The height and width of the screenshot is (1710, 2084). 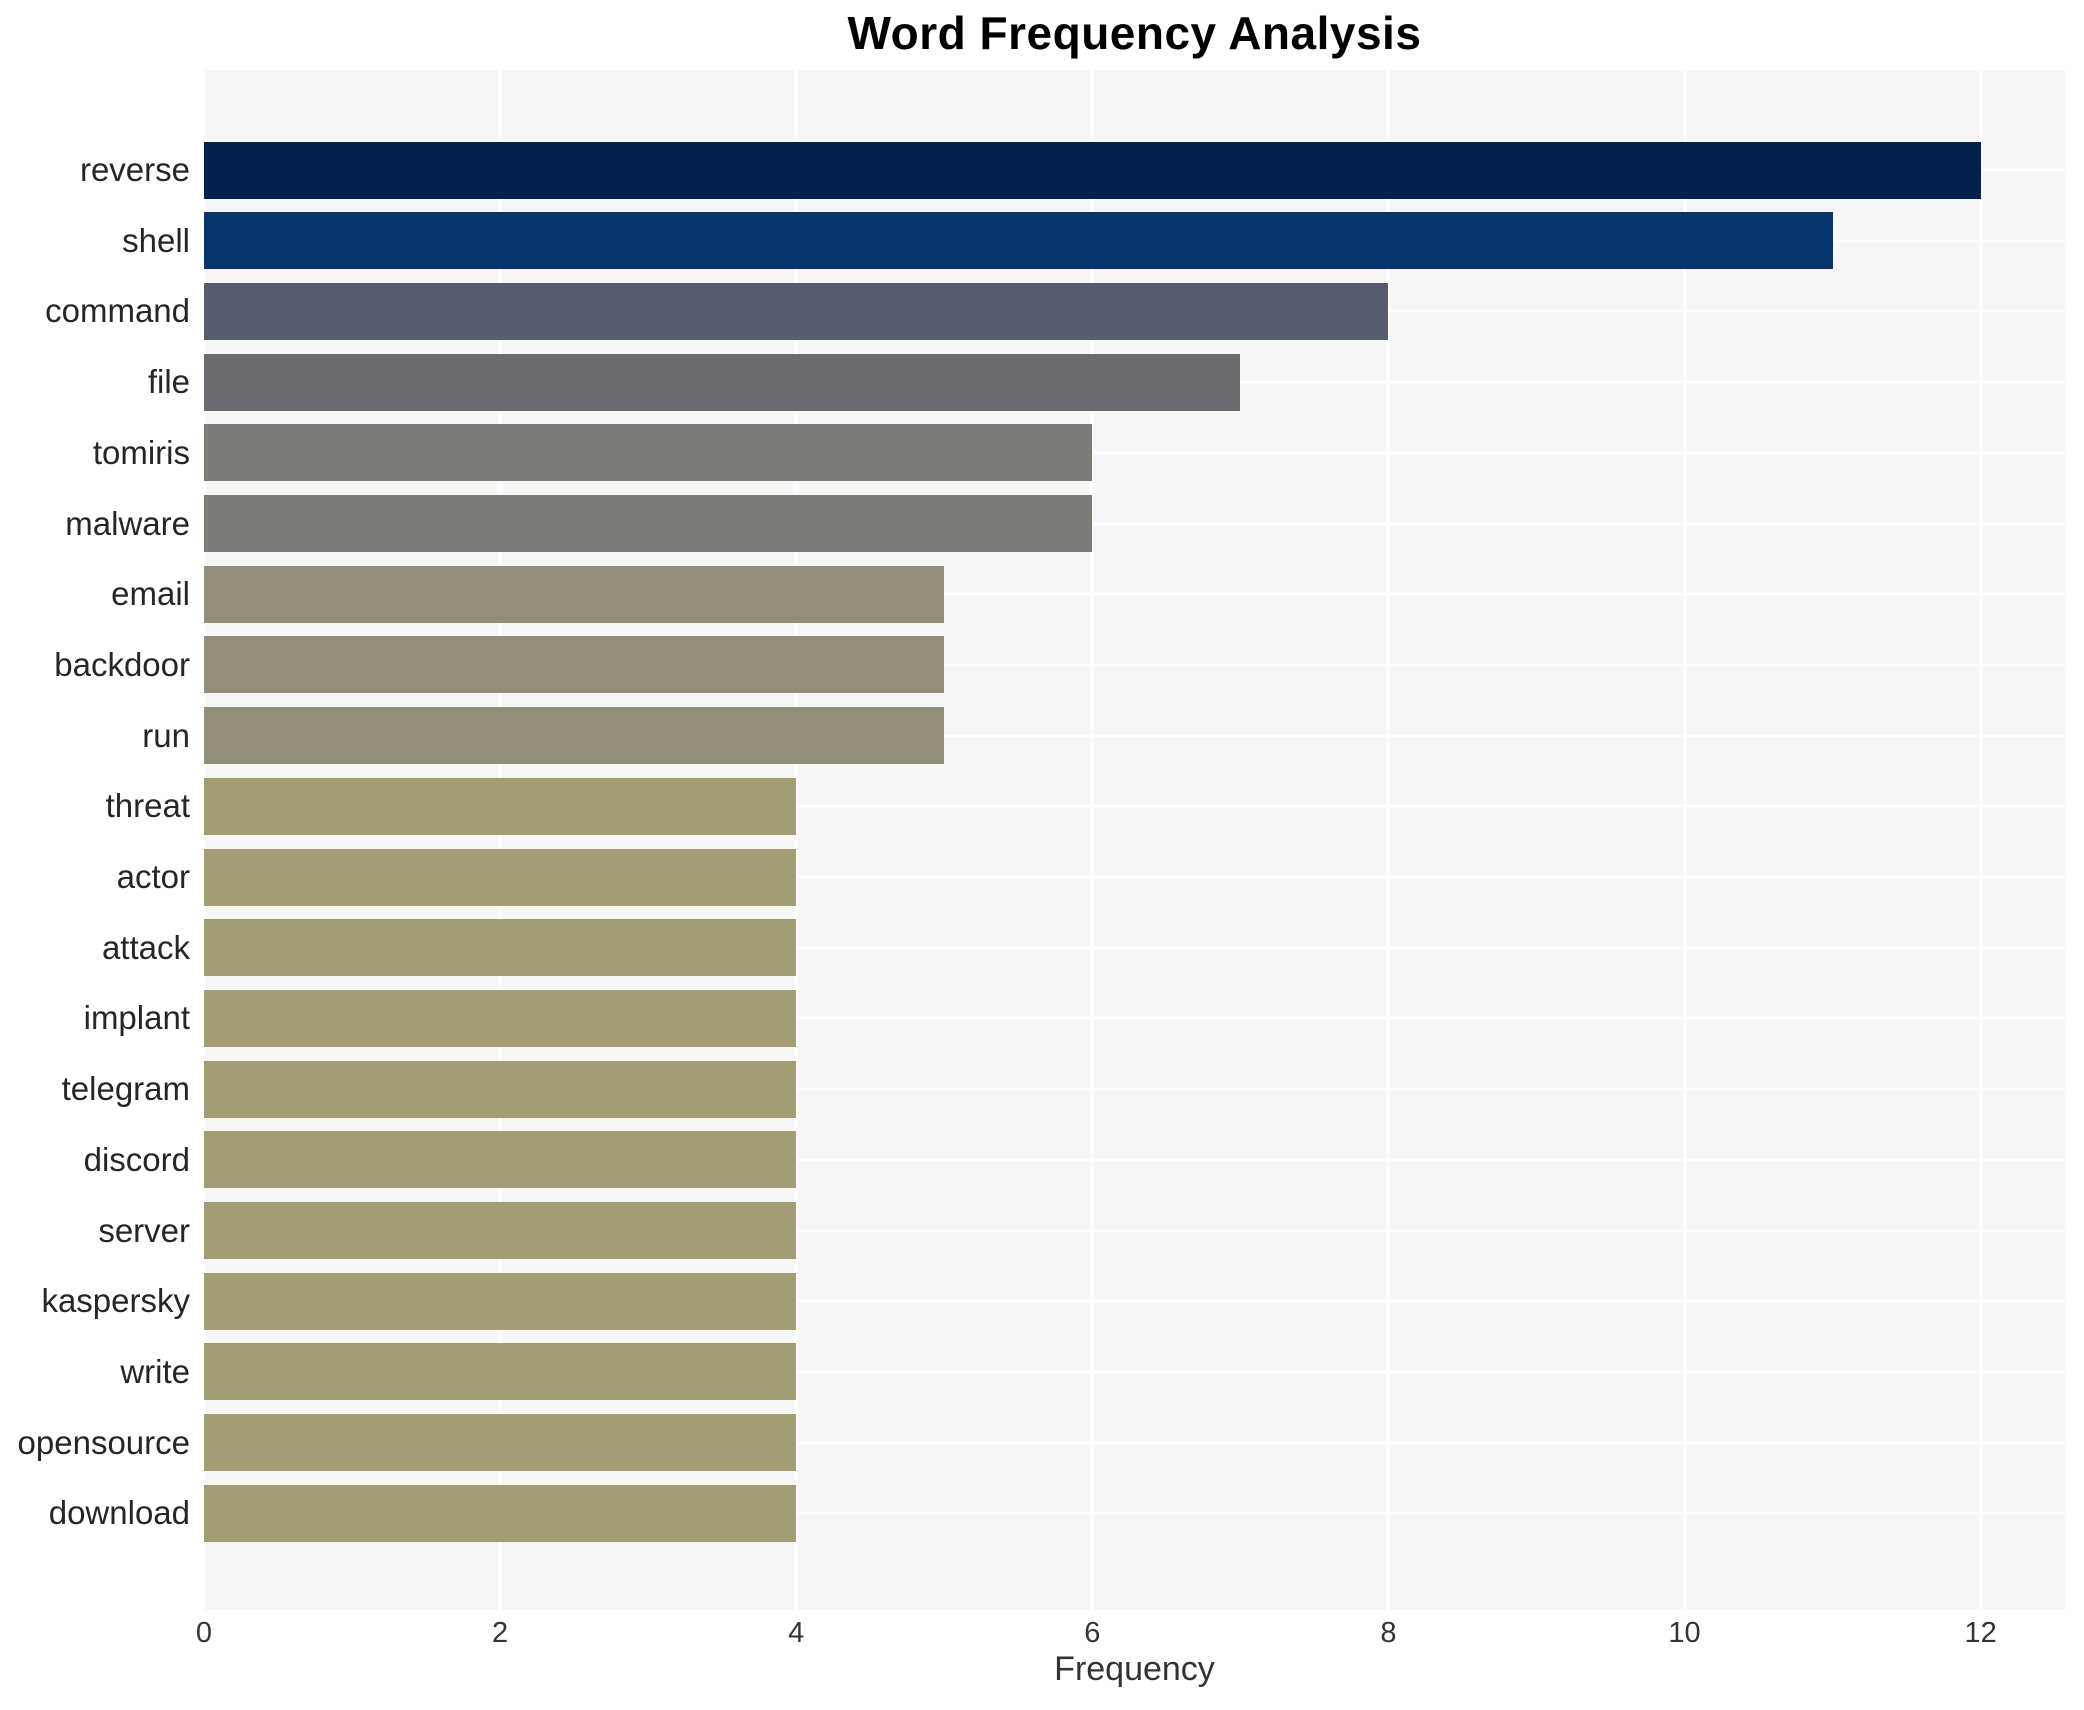 What do you see at coordinates (204, 1633) in the screenshot?
I see `x-tick-label: 0` at bounding box center [204, 1633].